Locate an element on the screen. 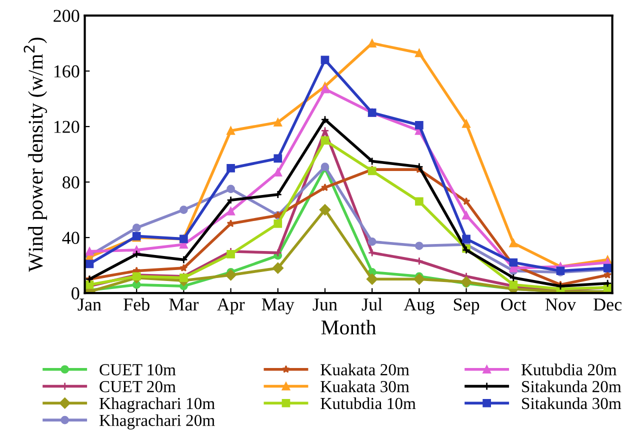 This screenshot has height=444, width=628. y-axis-title: Wind power density (w/m$^{2}$) is located at coordinates (36, 155).